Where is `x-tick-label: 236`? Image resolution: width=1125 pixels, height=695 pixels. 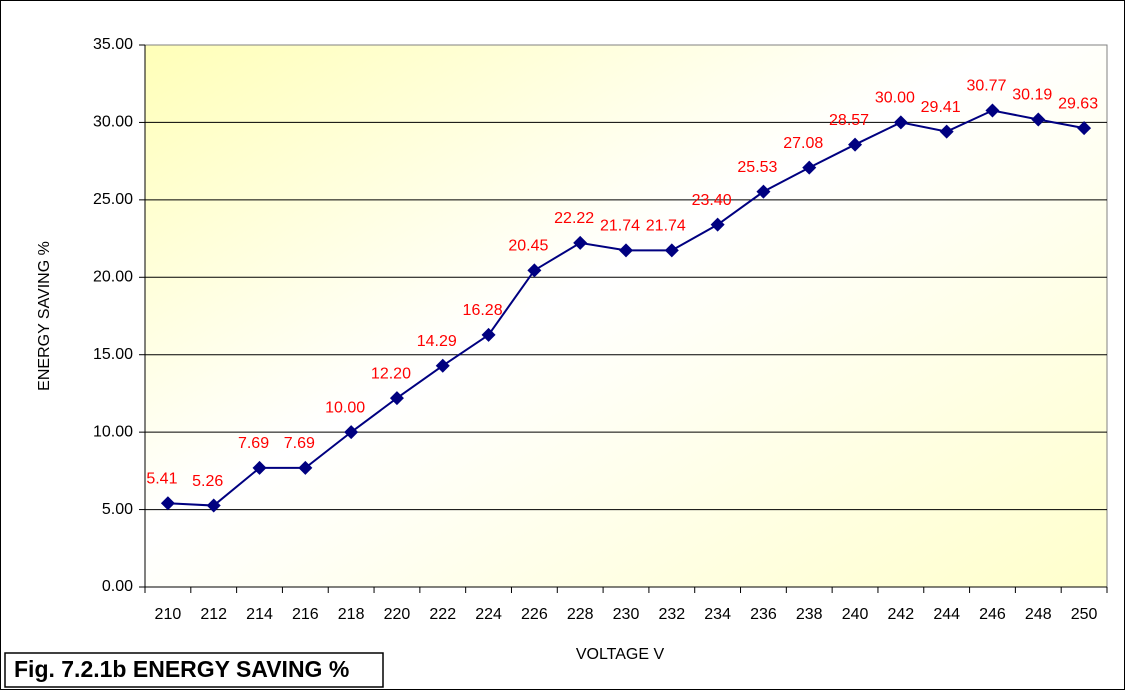 x-tick-label: 236 is located at coordinates (763, 614).